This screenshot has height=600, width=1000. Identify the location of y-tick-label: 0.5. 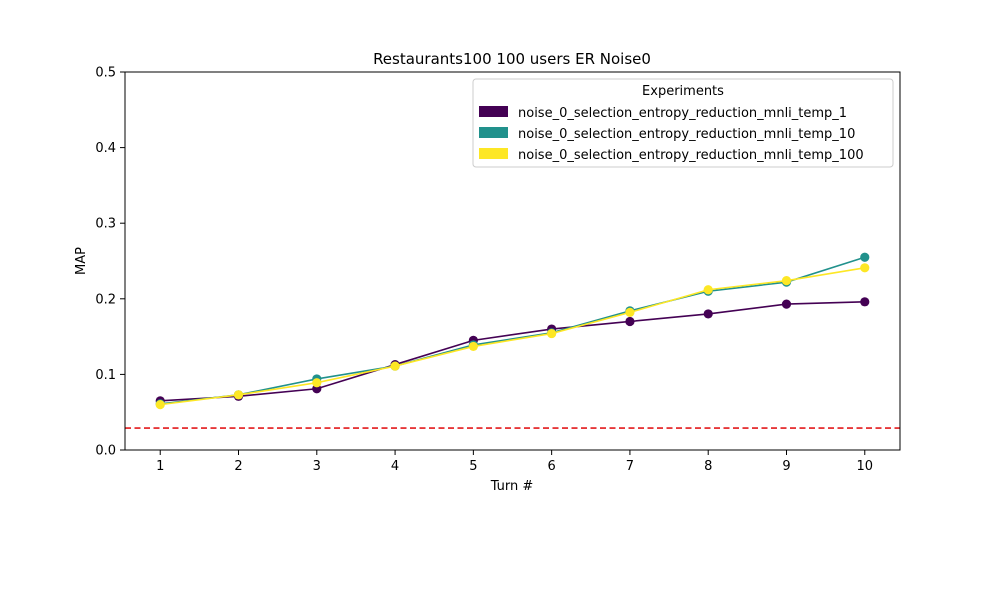
(105, 73).